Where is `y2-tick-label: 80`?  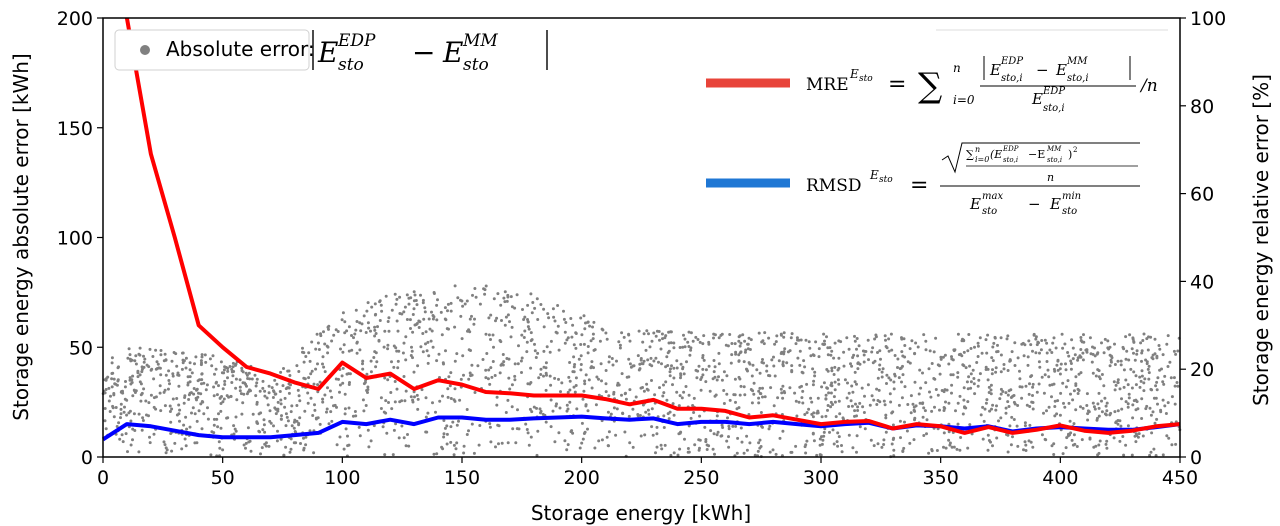
y2-tick-label: 80 is located at coordinates (1202, 107).